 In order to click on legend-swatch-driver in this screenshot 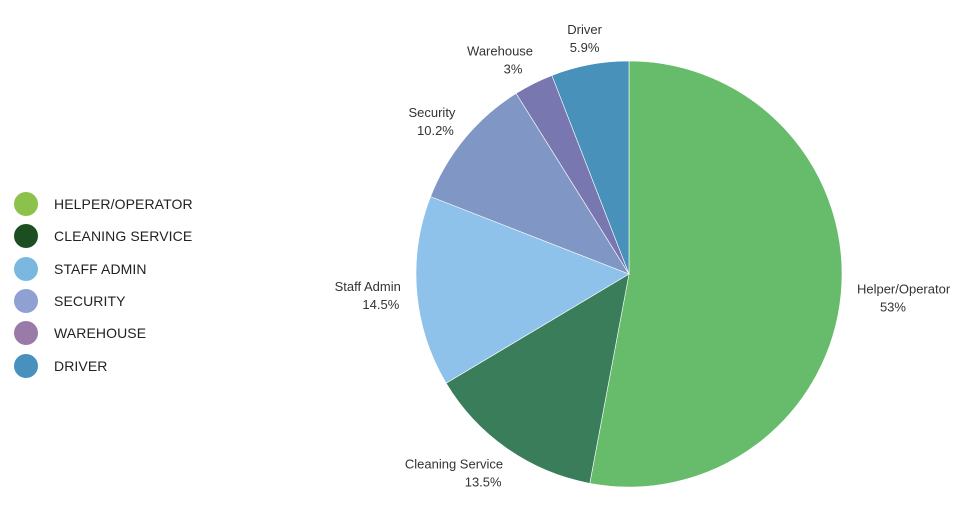, I will do `click(26, 365)`.